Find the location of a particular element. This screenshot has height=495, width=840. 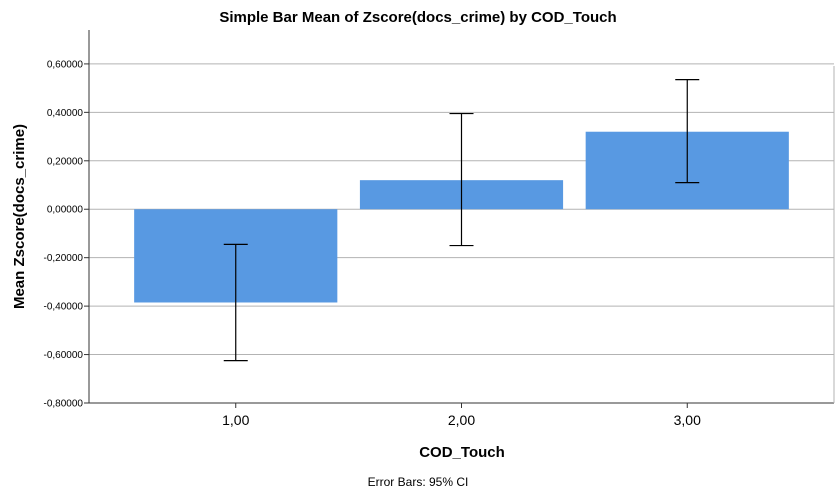

y-axis-title: Mean Zscore(docs_crime) is located at coordinates (19, 216).